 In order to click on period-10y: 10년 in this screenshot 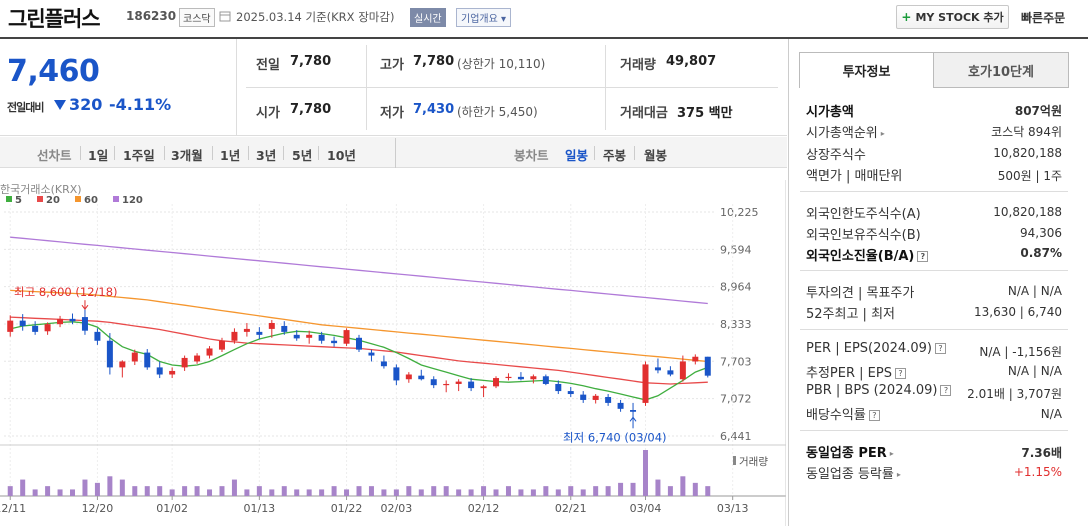, I will do `click(341, 155)`.